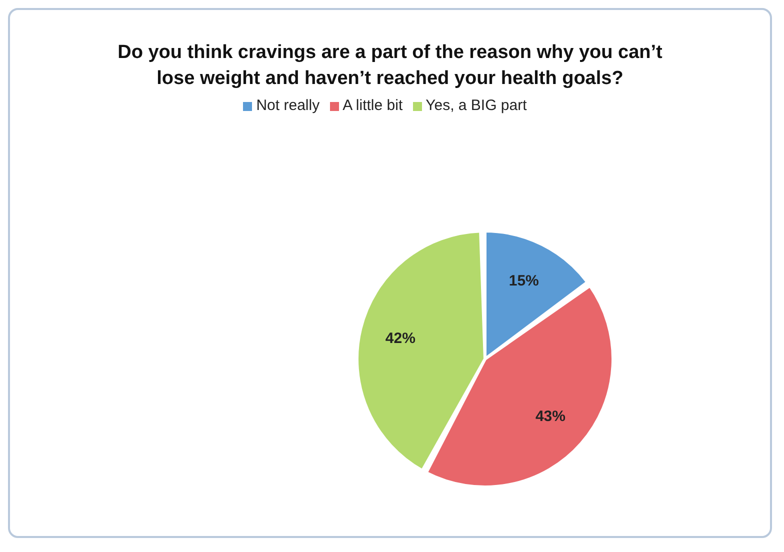  What do you see at coordinates (372, 105) in the screenshot?
I see `legend-label: A little bit` at bounding box center [372, 105].